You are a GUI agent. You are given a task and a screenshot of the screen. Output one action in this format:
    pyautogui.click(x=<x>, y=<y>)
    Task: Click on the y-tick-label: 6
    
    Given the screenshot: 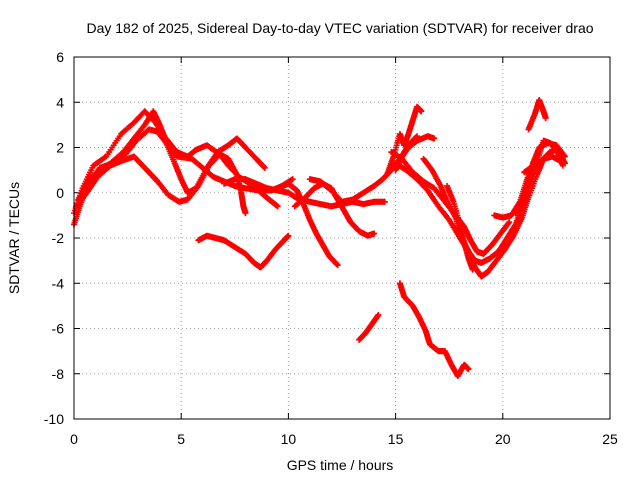 What is the action you would take?
    pyautogui.click(x=60, y=57)
    